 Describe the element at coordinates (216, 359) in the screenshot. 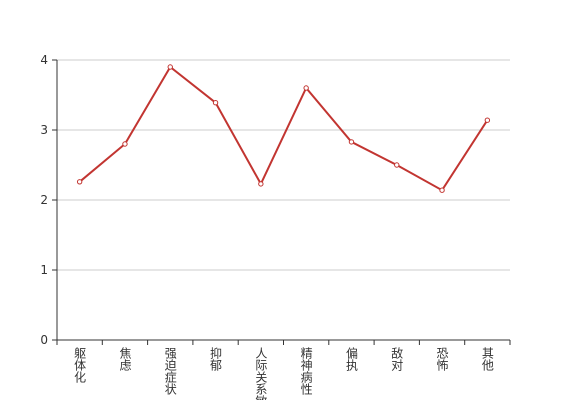

I see `x-tick-label: 抑郁` at that location.